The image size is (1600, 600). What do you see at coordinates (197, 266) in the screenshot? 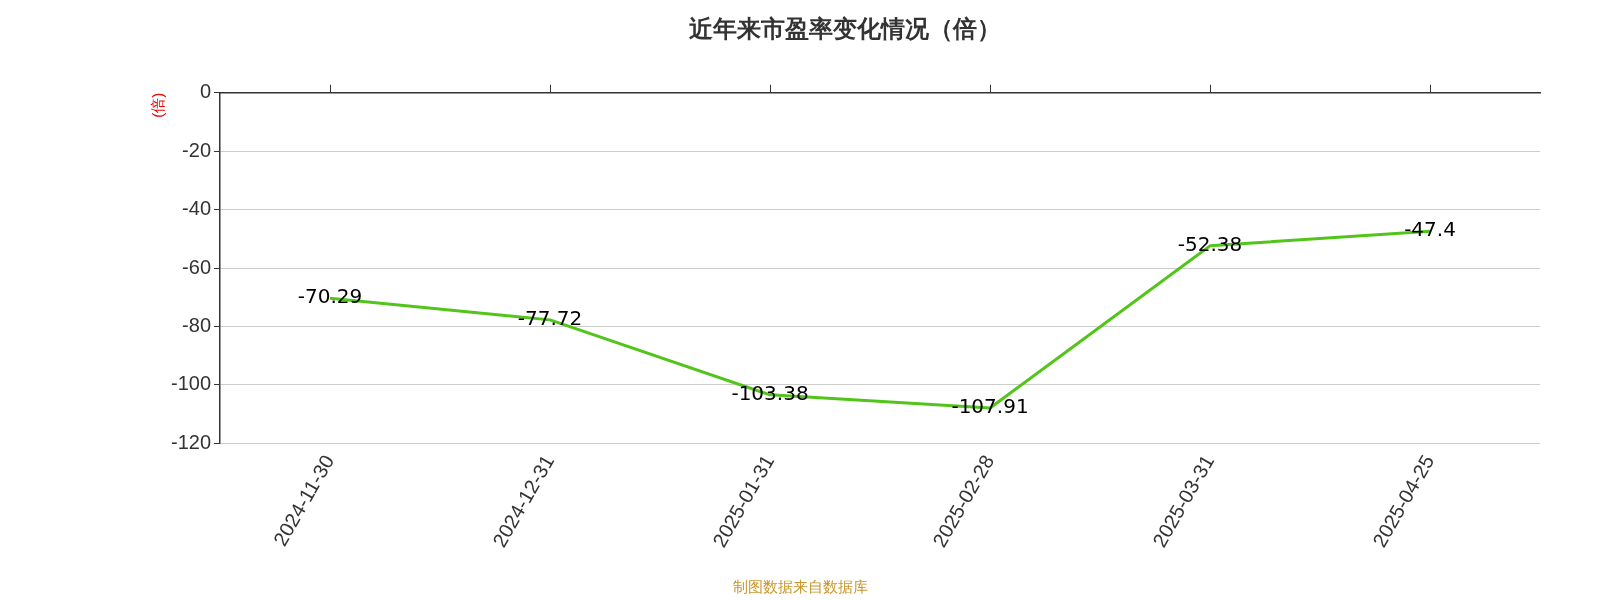
I see `y-tick-label: -60` at bounding box center [197, 266].